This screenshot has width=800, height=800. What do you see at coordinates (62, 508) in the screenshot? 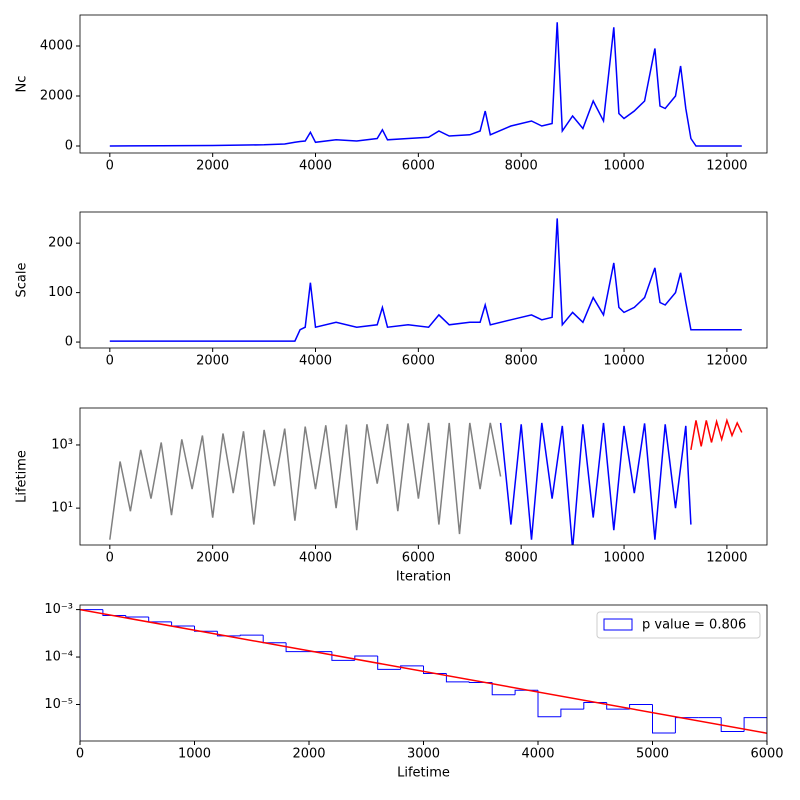
I see `y-tick-label: 10¹` at bounding box center [62, 508].